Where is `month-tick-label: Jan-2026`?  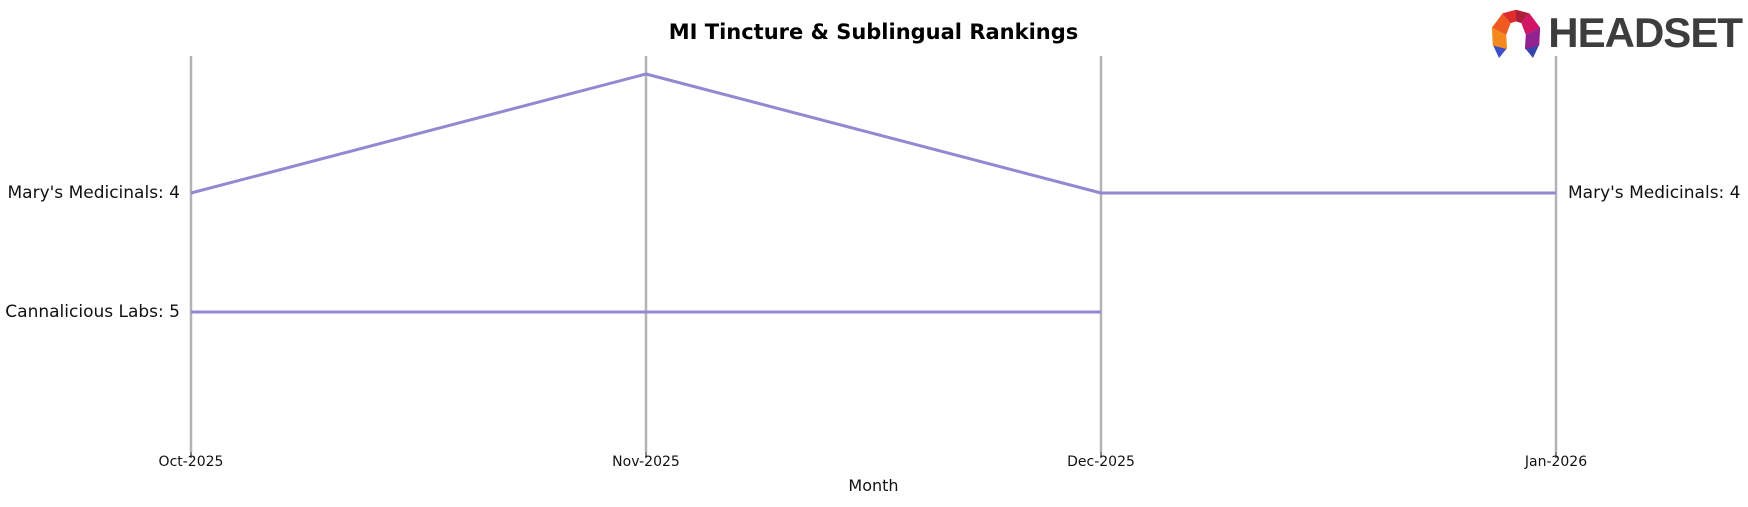 month-tick-label: Jan-2026 is located at coordinates (1556, 462).